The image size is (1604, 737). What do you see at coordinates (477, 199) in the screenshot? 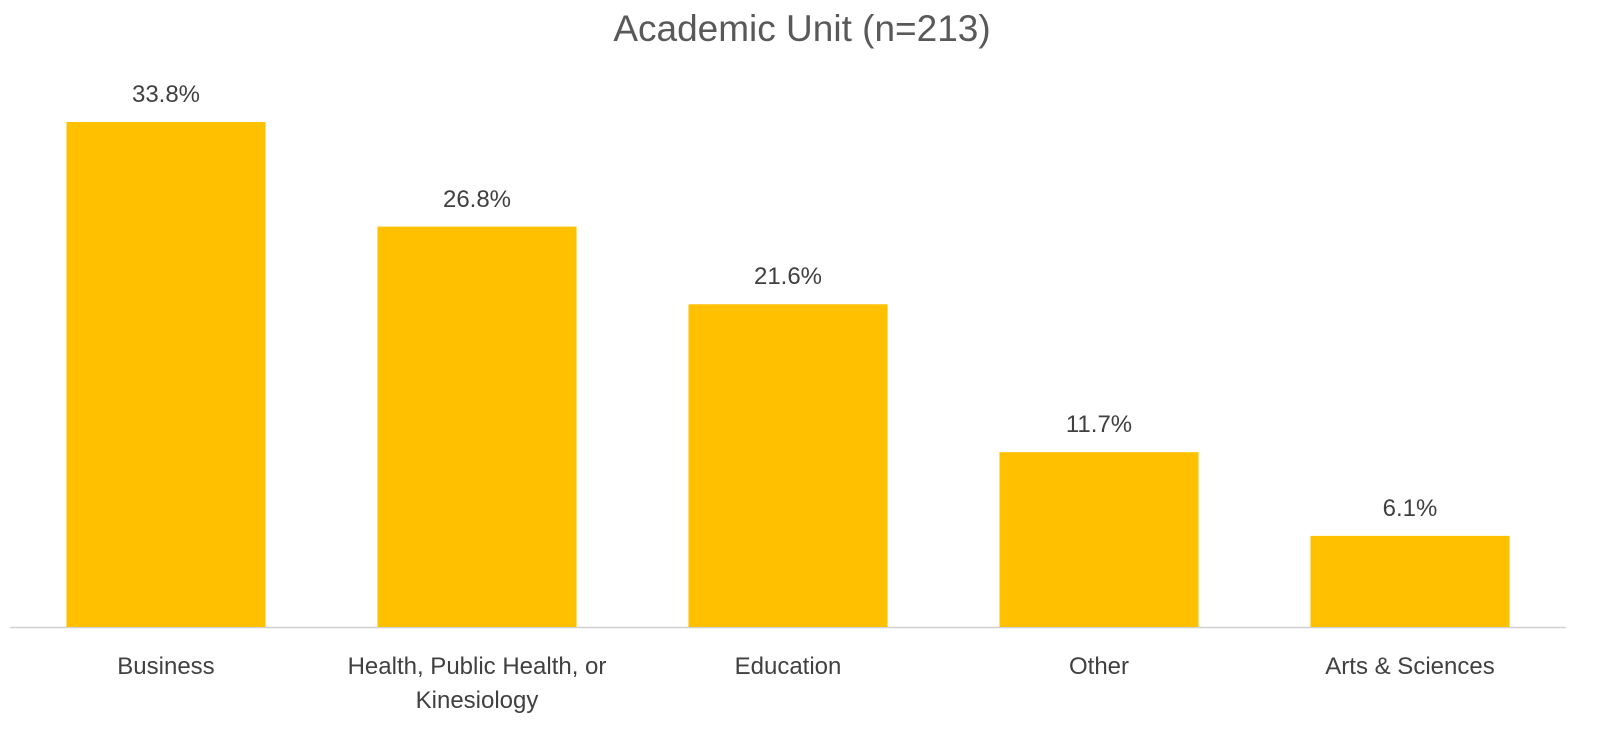
I see `data-label: 26.8%` at bounding box center [477, 199].